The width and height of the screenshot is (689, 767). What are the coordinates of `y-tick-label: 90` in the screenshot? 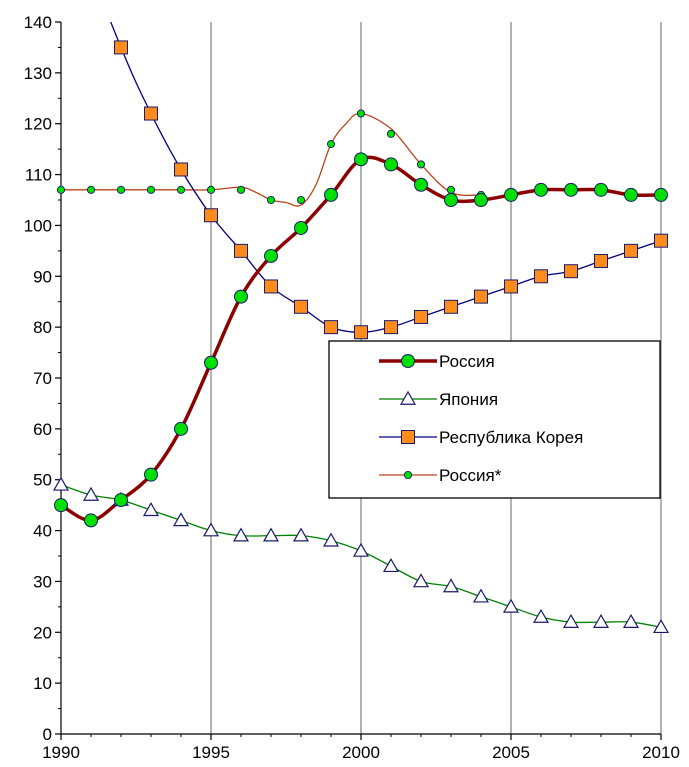 It's located at (42, 276).